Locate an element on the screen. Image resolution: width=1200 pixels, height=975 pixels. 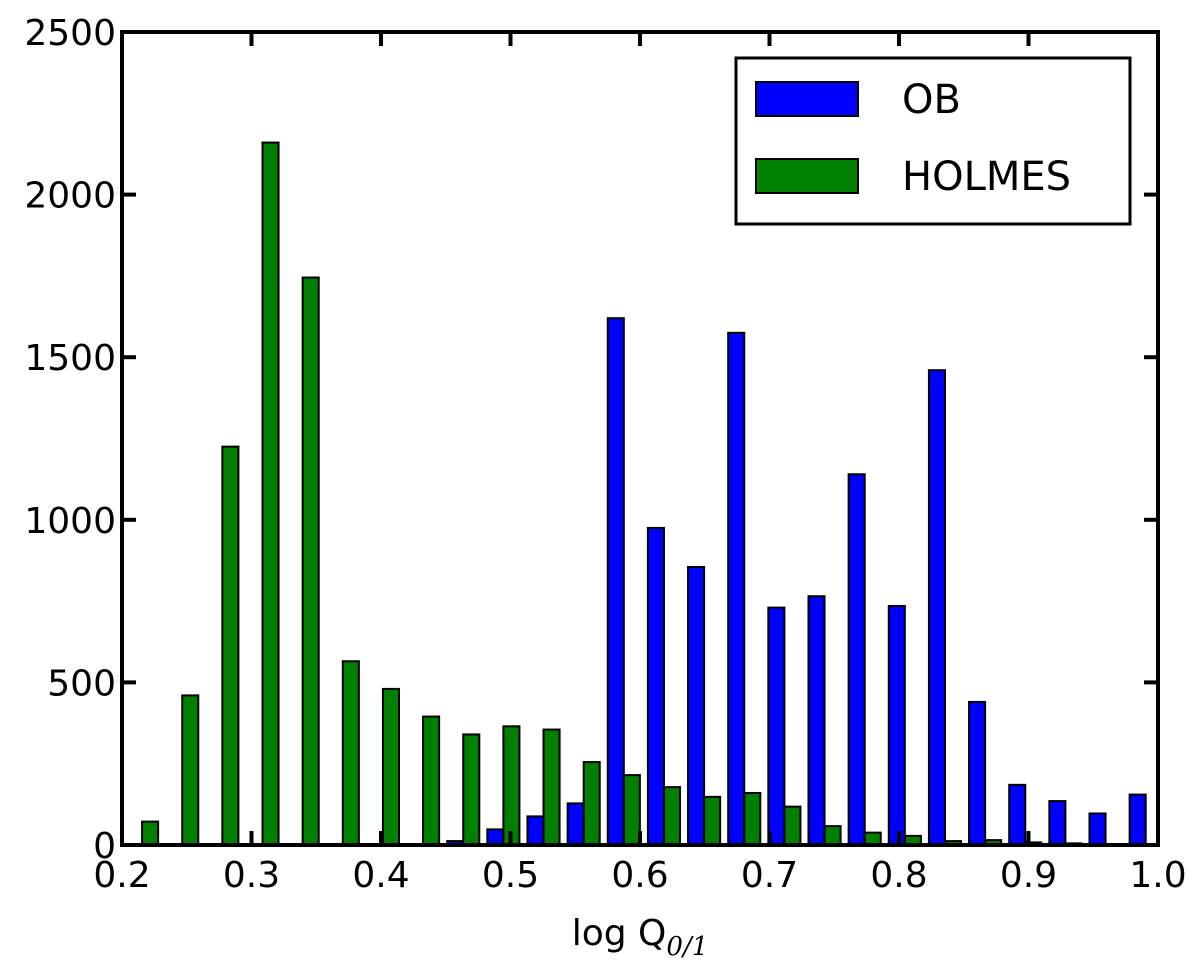
y-tick-label: 1500 is located at coordinates (70, 358).